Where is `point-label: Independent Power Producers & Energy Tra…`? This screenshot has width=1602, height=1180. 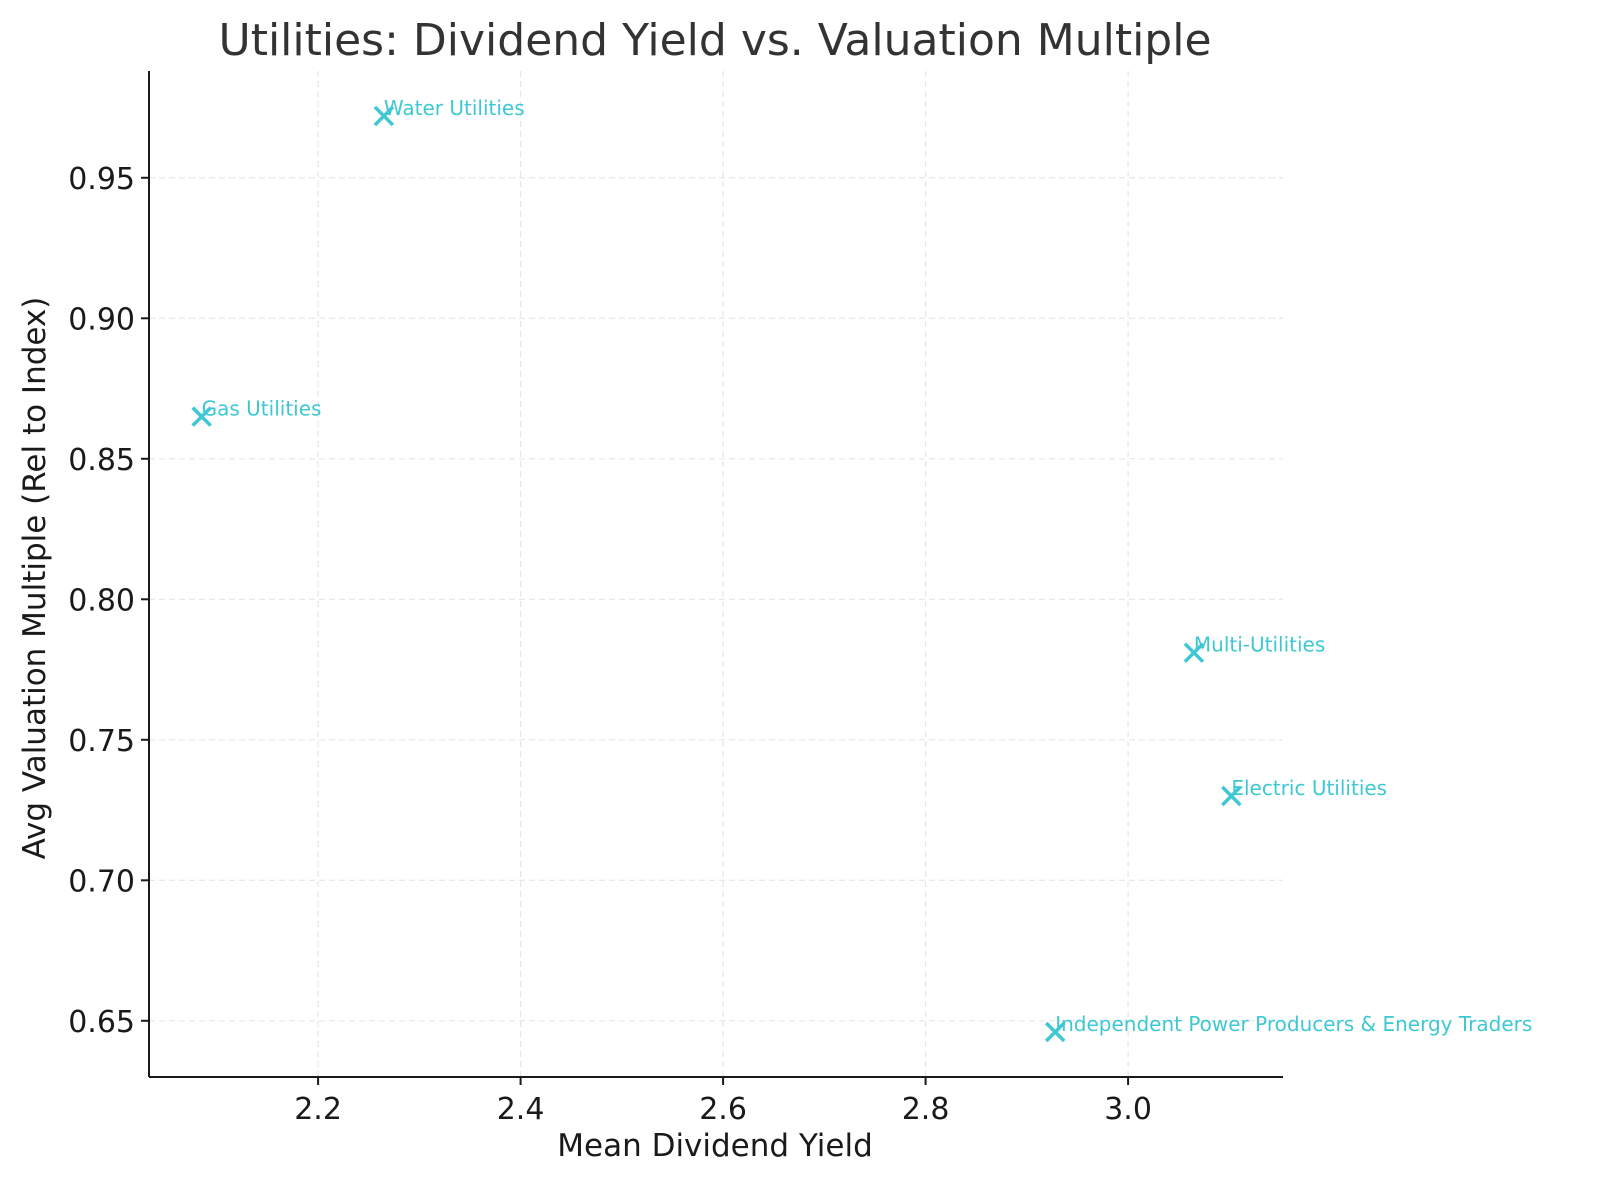
point-label: Independent Power Producers & Energy Tra… is located at coordinates (1293, 1024).